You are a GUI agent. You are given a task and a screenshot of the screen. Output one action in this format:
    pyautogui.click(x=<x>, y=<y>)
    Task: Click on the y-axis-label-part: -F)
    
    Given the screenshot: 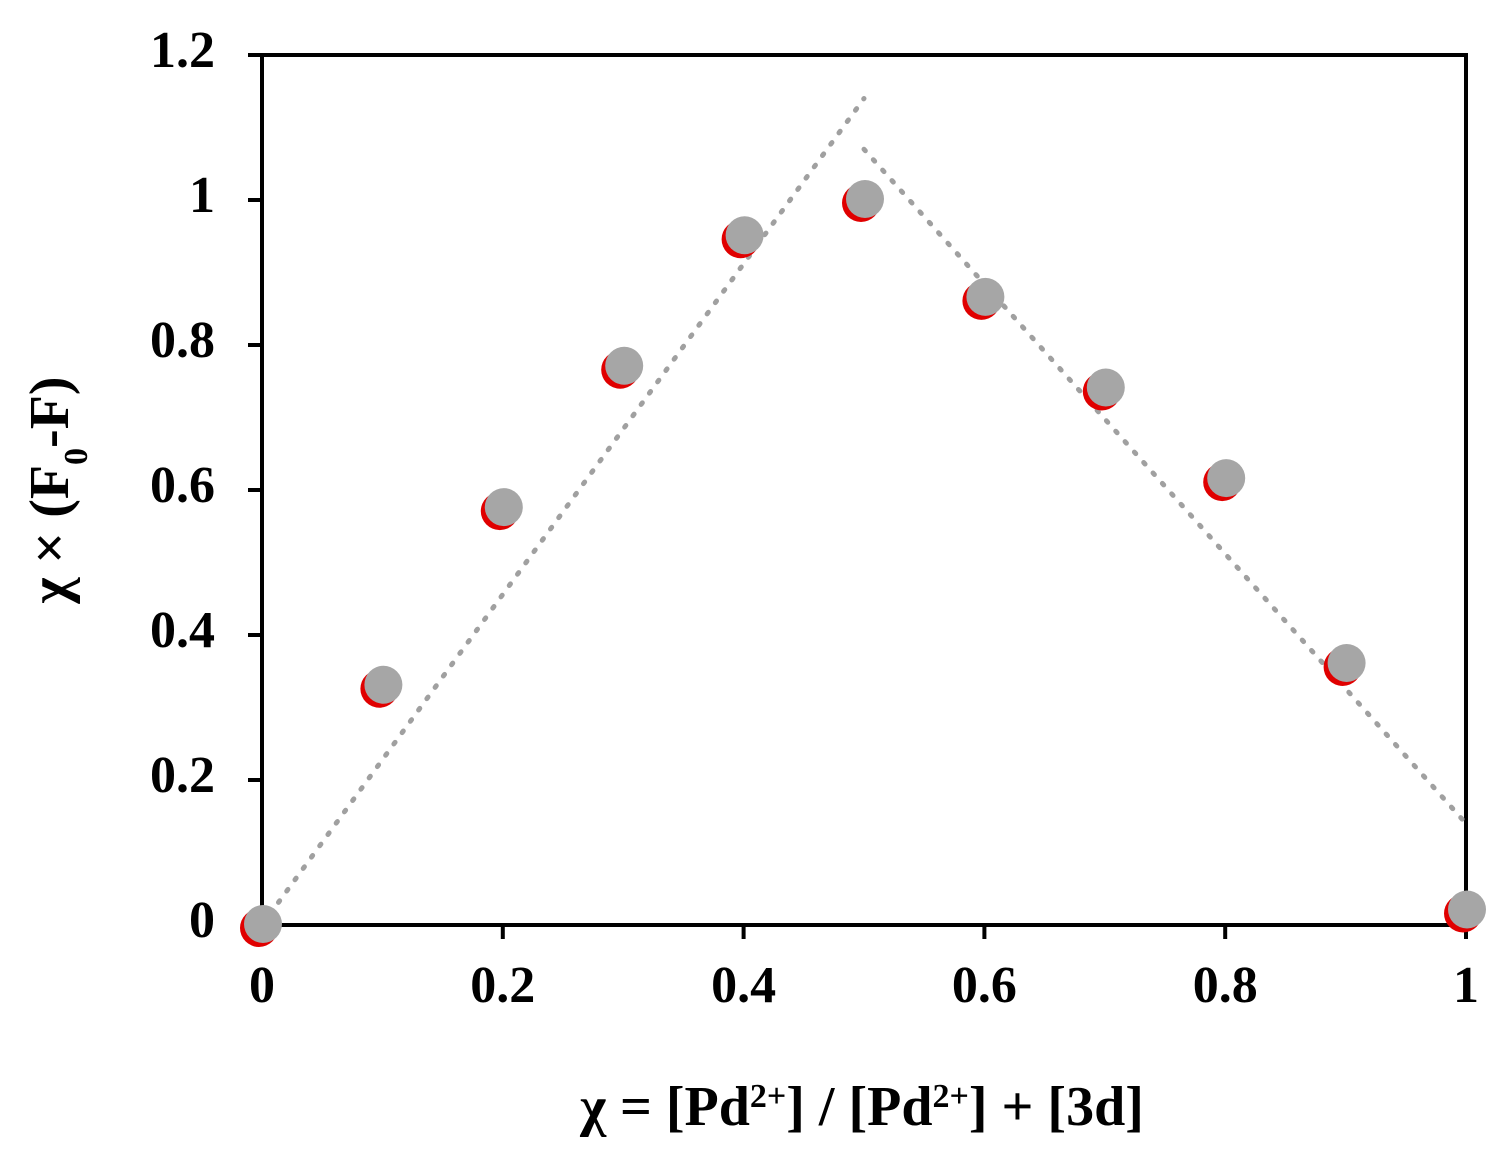 What is the action you would take?
    pyautogui.click(x=50, y=412)
    